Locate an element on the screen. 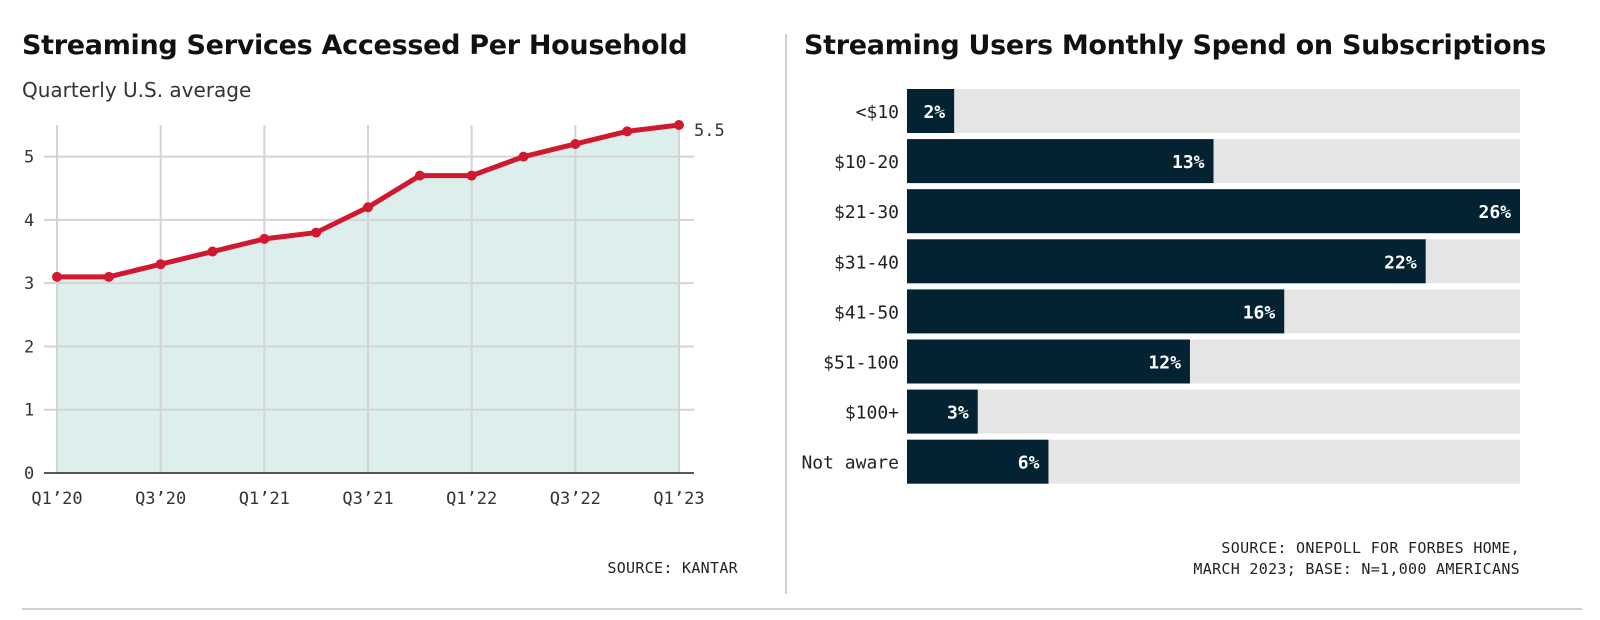  x-tick-label: Q1’22 is located at coordinates (471, 499).